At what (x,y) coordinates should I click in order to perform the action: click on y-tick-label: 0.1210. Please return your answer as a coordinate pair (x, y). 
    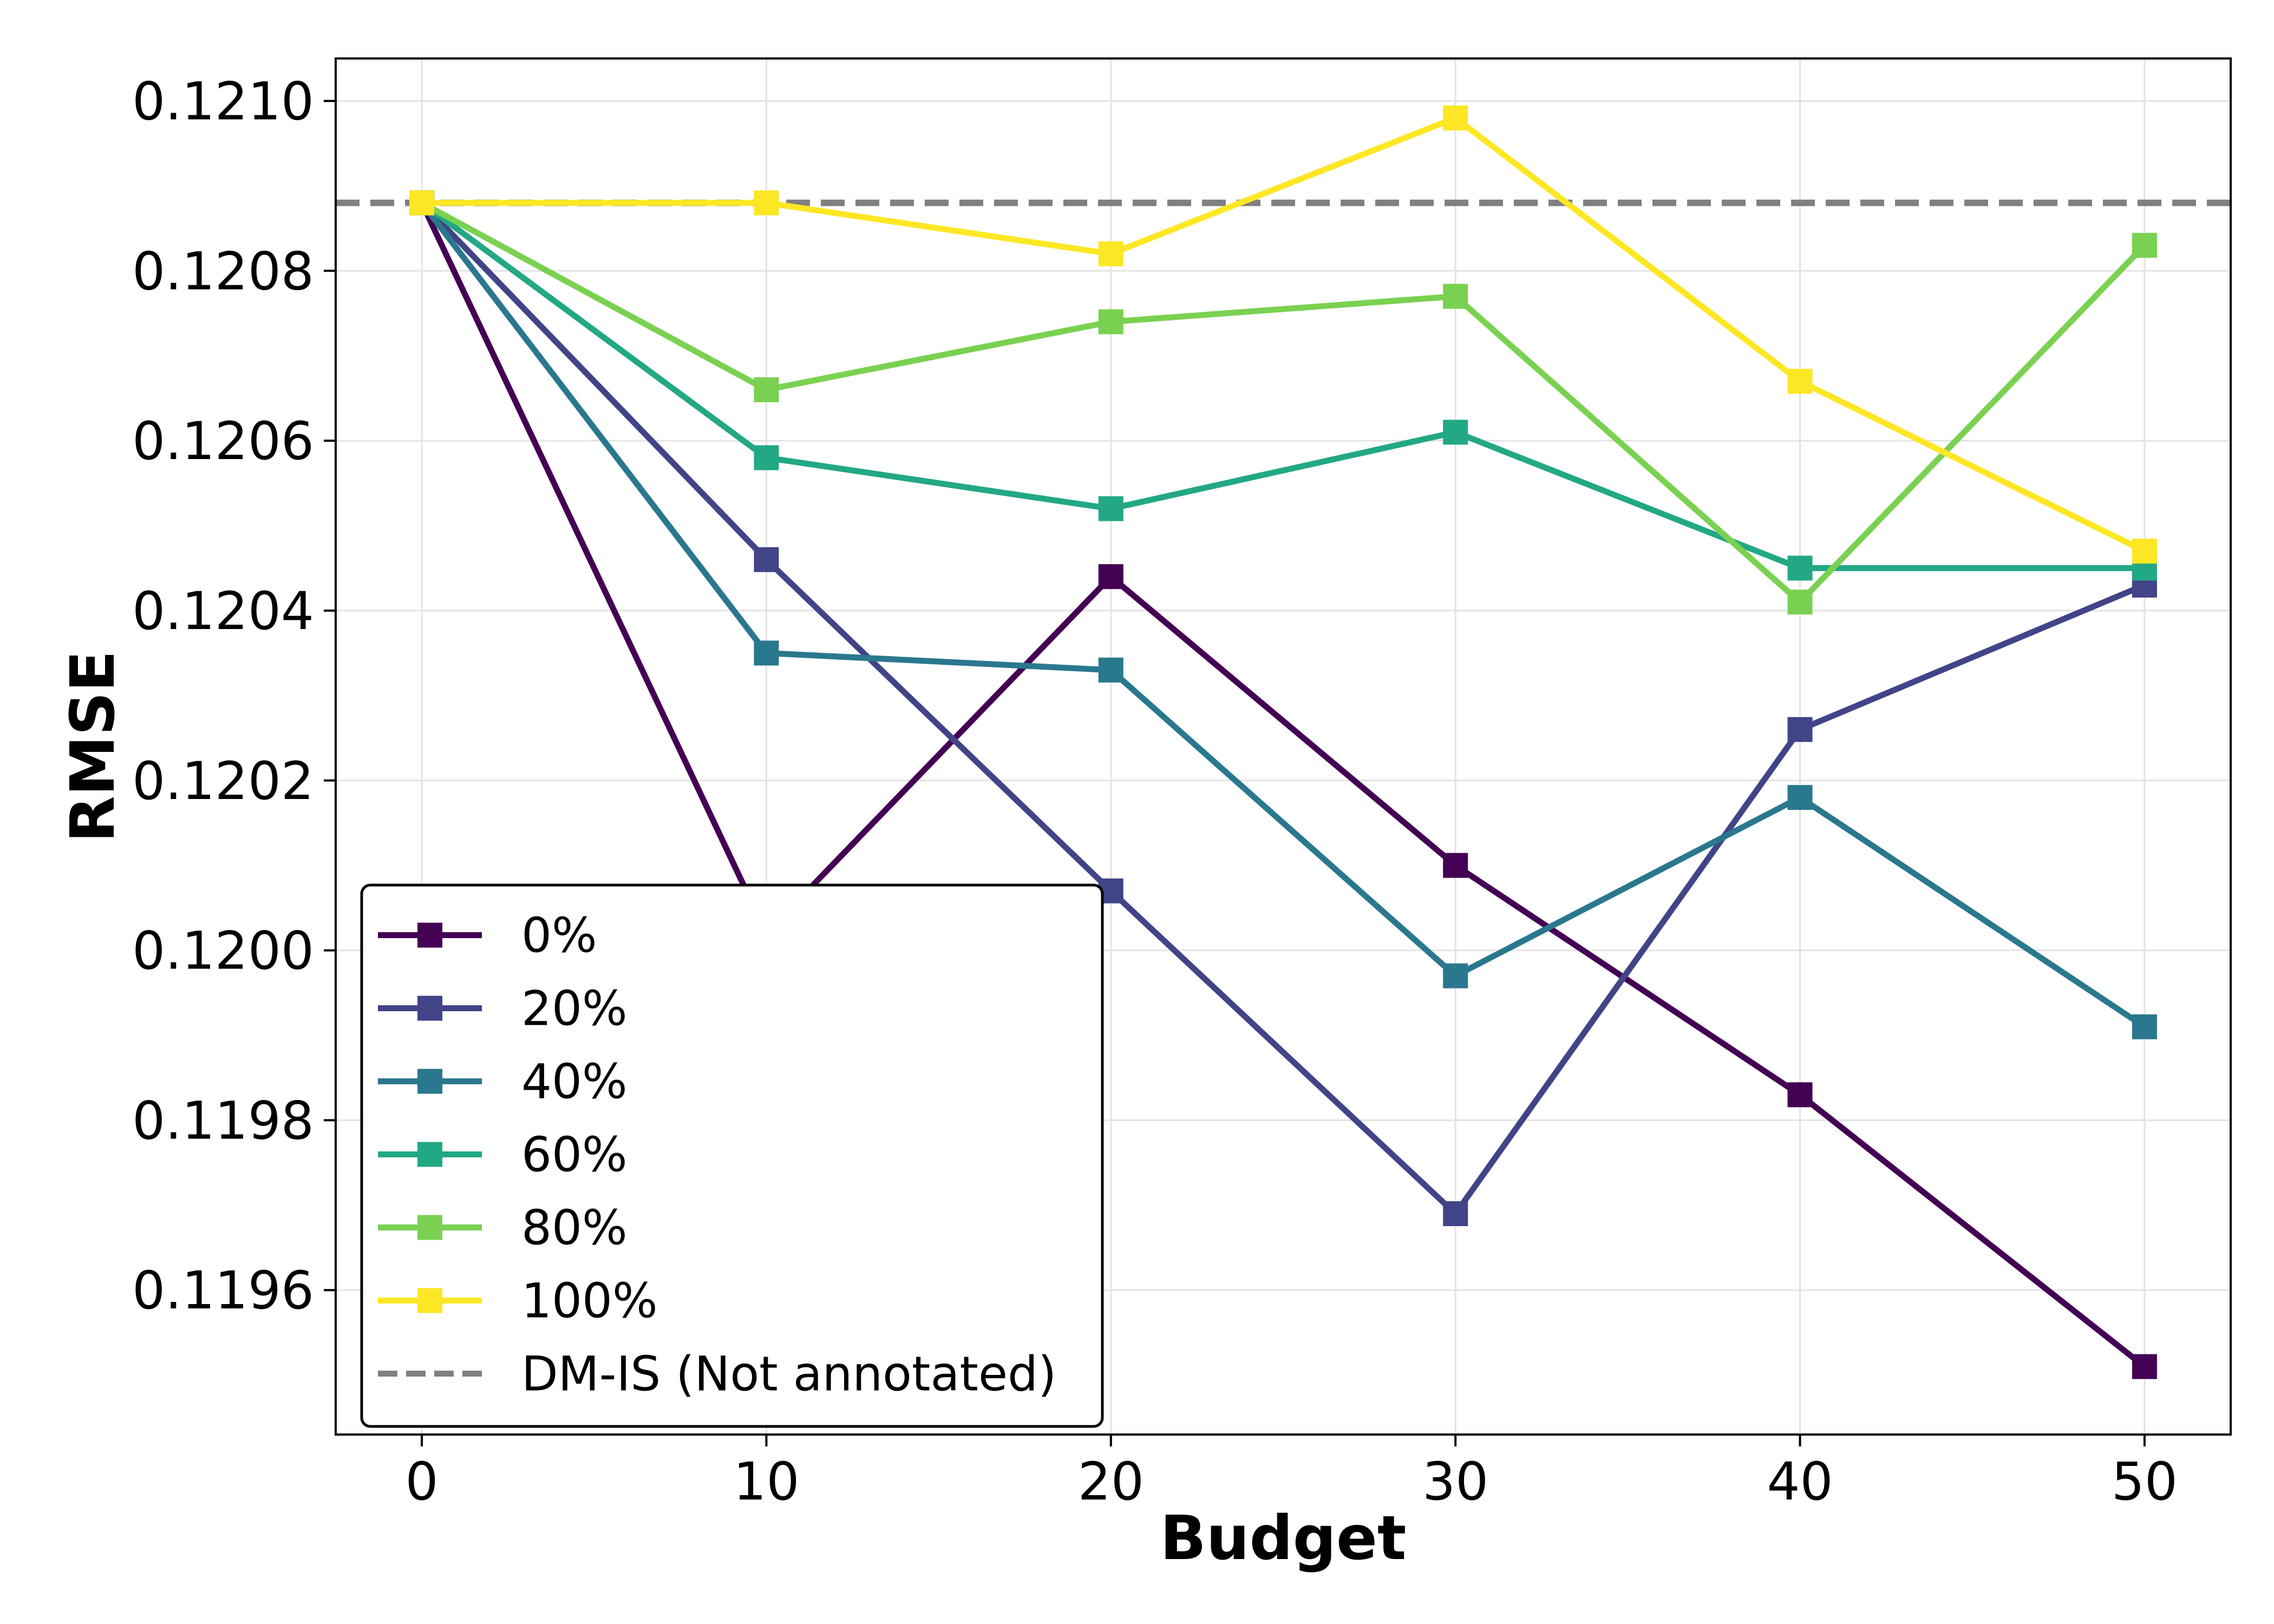
    Looking at the image, I should click on (223, 101).